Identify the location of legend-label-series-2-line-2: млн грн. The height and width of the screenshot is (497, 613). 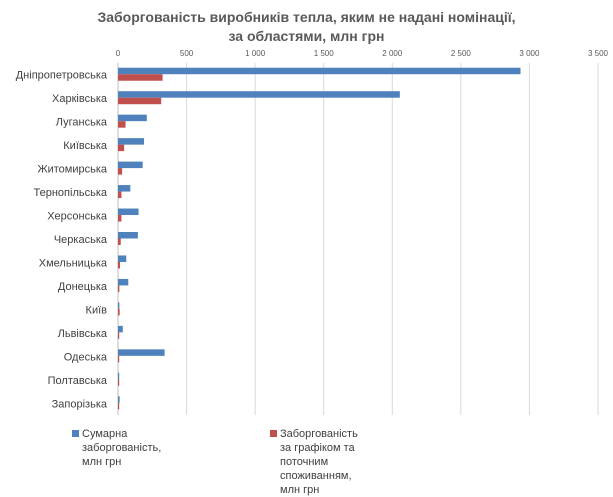
(300, 490).